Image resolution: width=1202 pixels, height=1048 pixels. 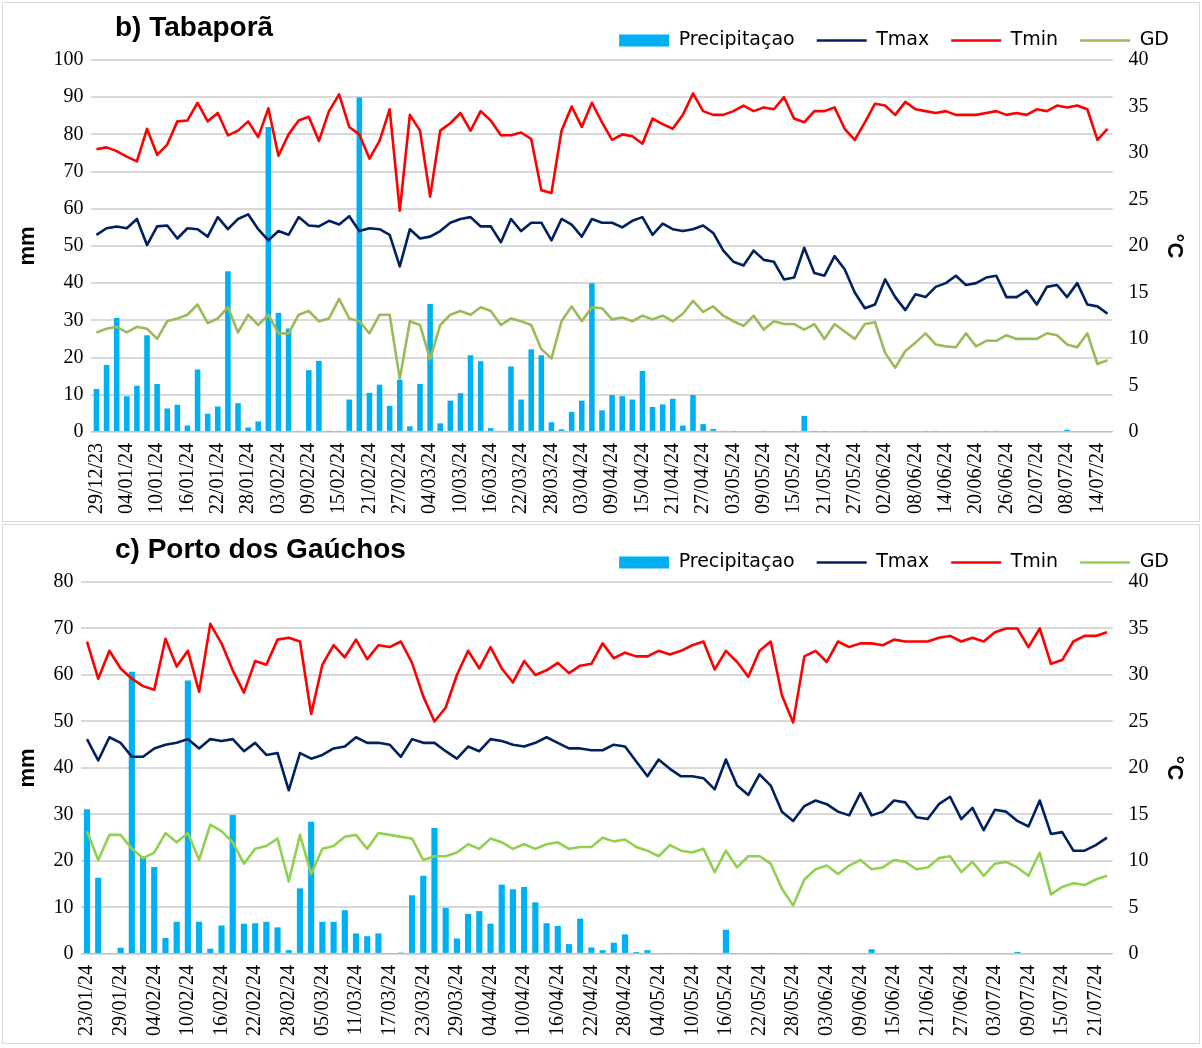 I want to click on x-tick-label: 21/05/24, so click(x=822, y=478).